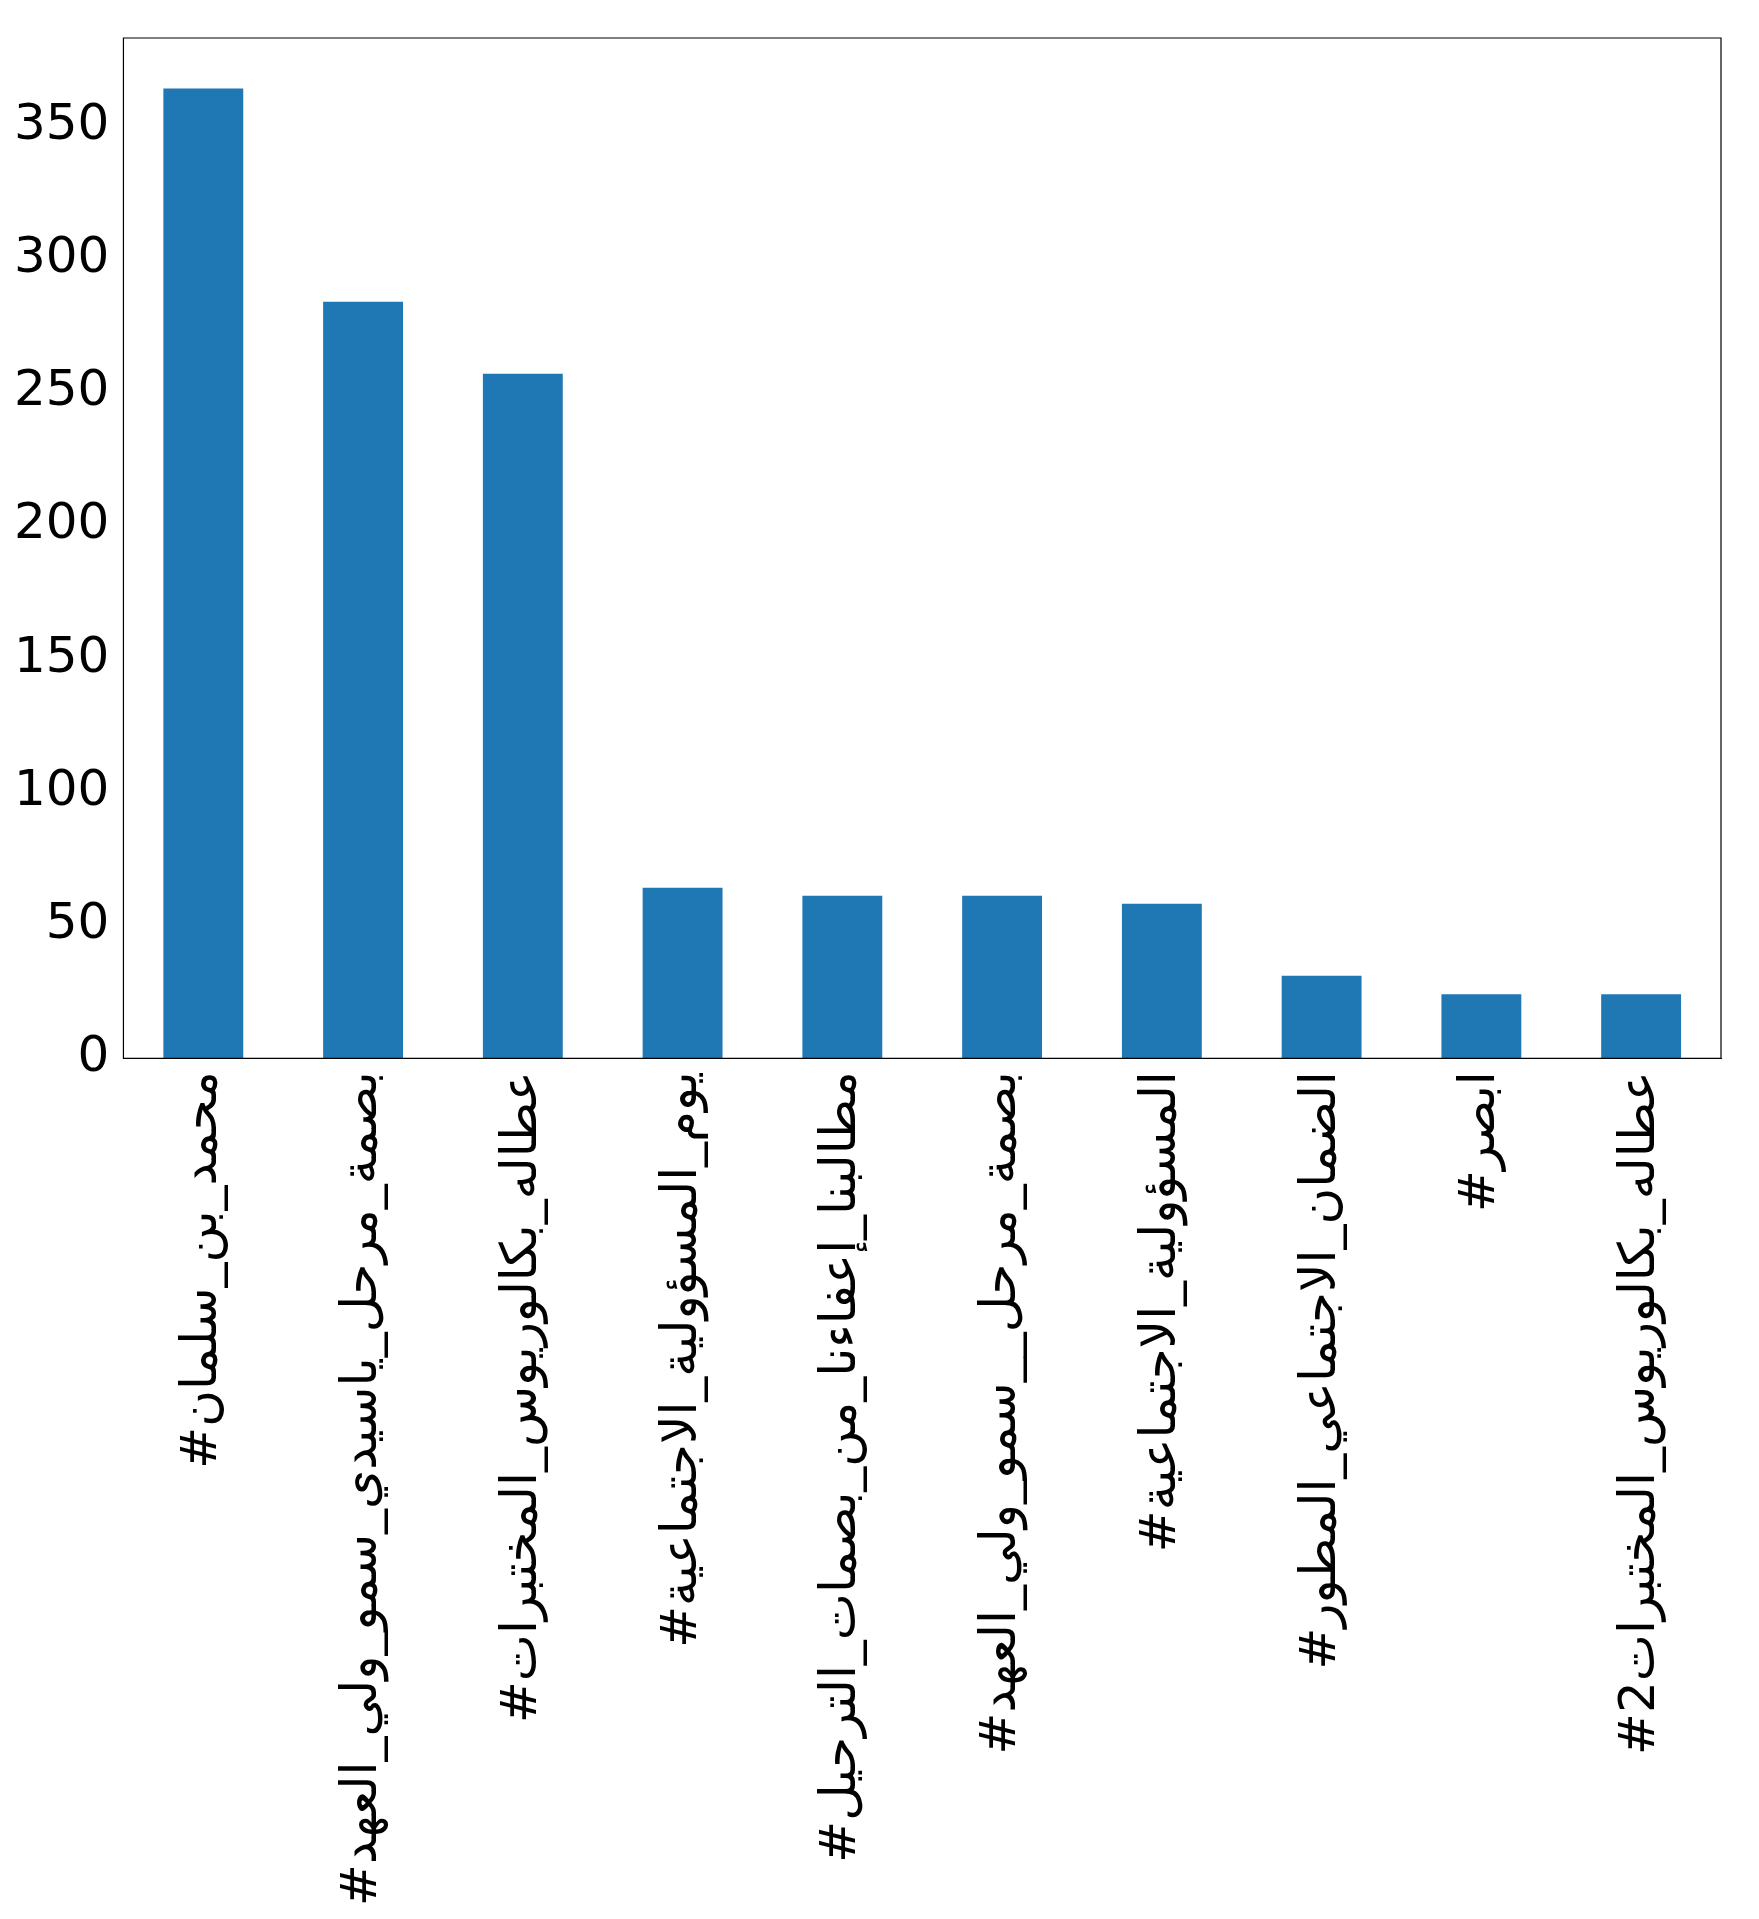 The image size is (1759, 1919). What do you see at coordinates (1637, 1413) in the screenshot?
I see `x-tick-label: #عطاله_بكالوريوس_المختبرات2` at bounding box center [1637, 1413].